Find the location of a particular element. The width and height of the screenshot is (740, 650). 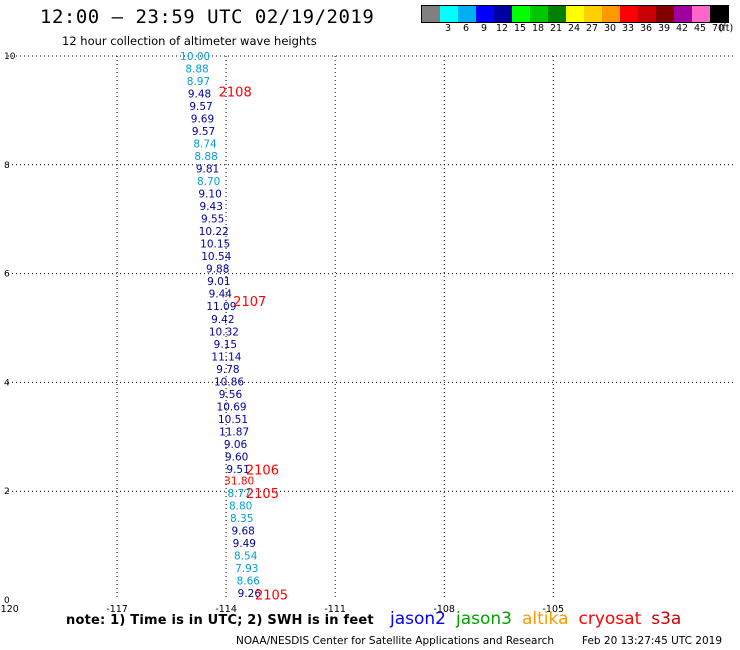

legend-label: 42 is located at coordinates (682, 28).